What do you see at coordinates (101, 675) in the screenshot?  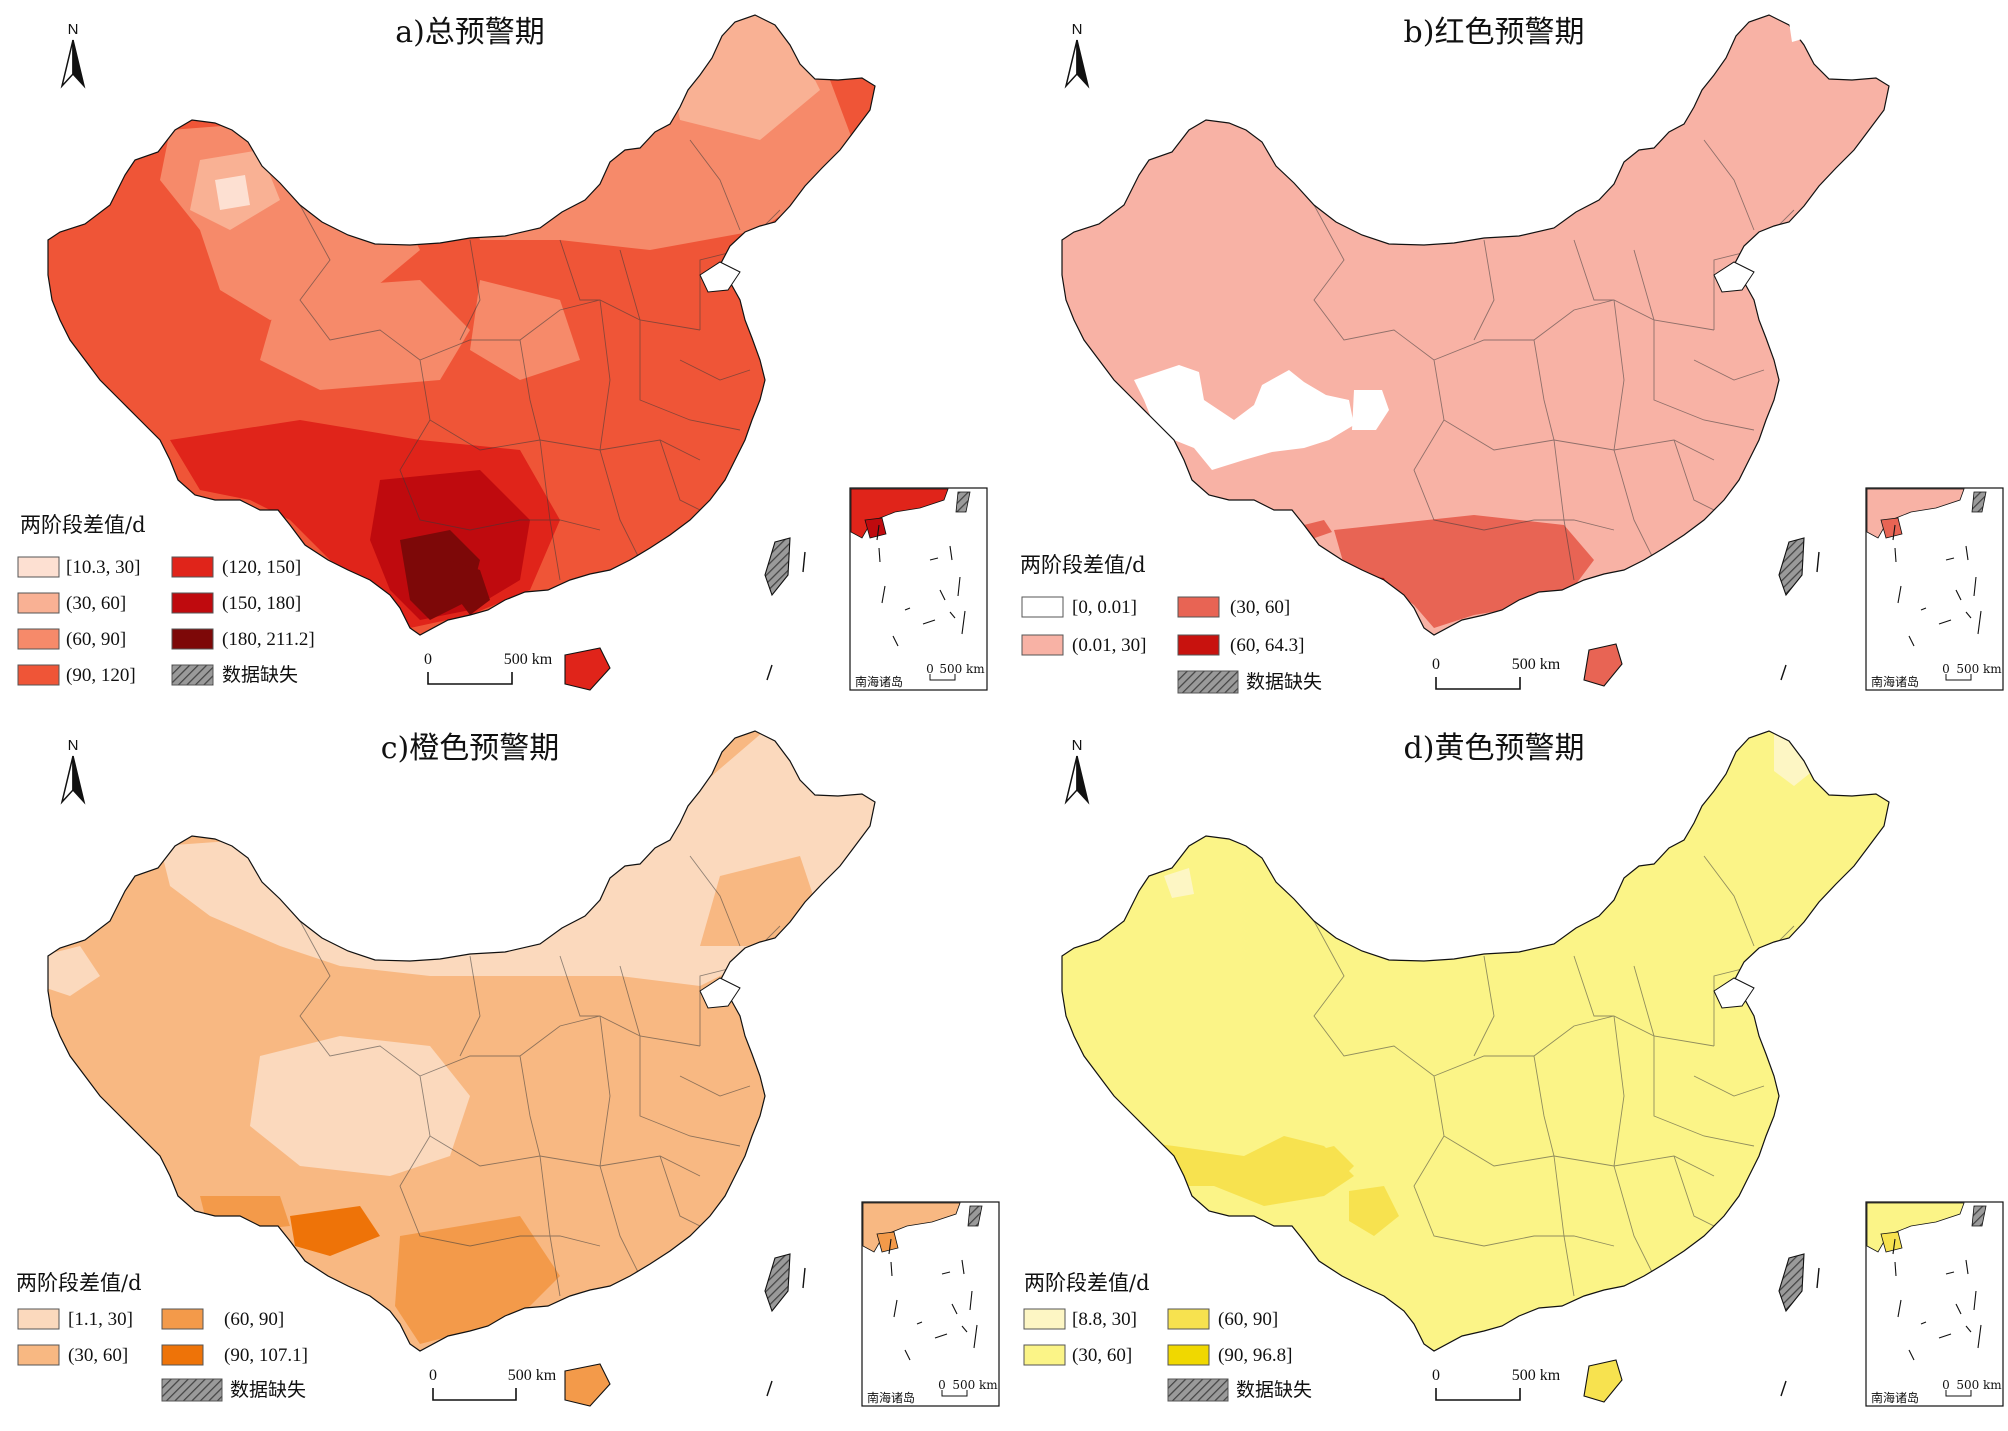 I see `svg-text: (90, 120]` at bounding box center [101, 675].